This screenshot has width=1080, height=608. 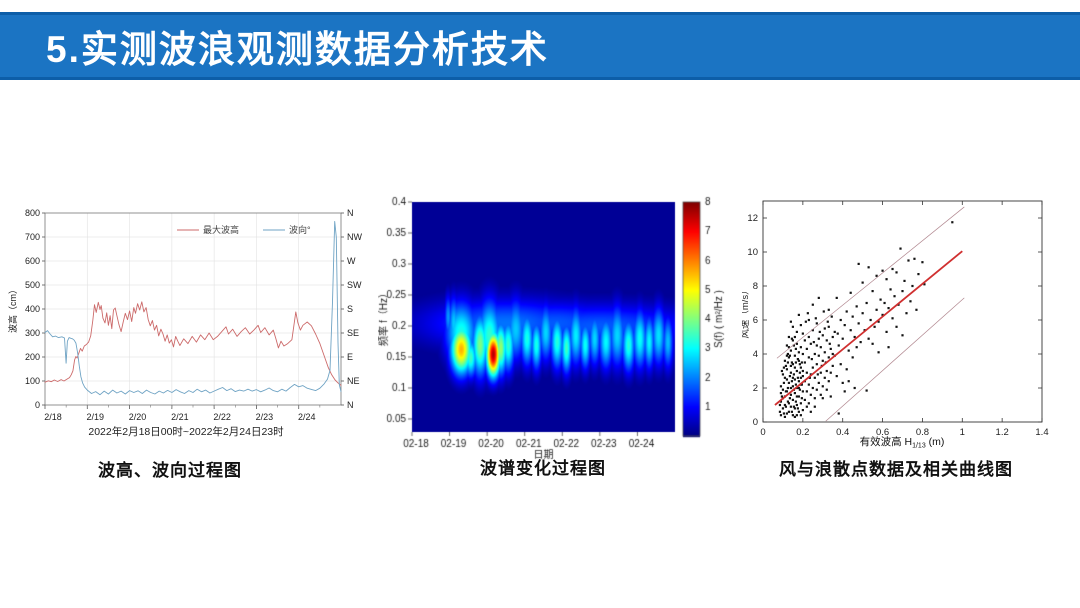 I want to click on svg-text: 风速（m/s）, so click(x=746, y=311).